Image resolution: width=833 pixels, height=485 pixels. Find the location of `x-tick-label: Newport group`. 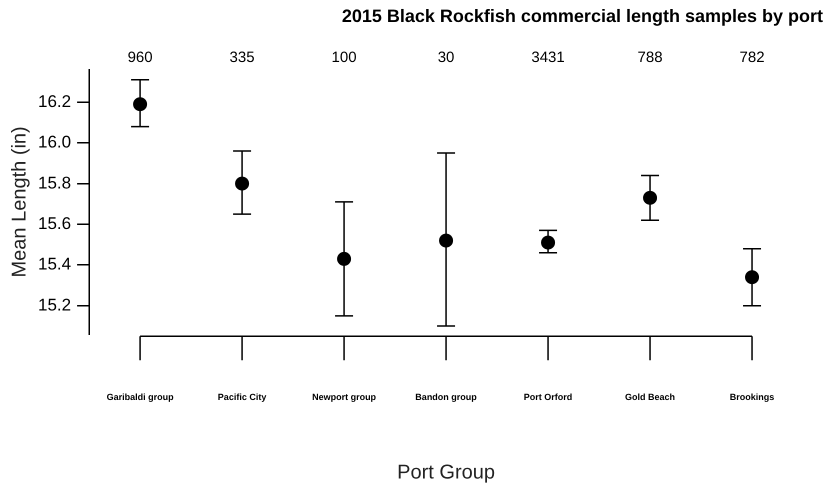

x-tick-label: Newport group is located at coordinates (344, 397).